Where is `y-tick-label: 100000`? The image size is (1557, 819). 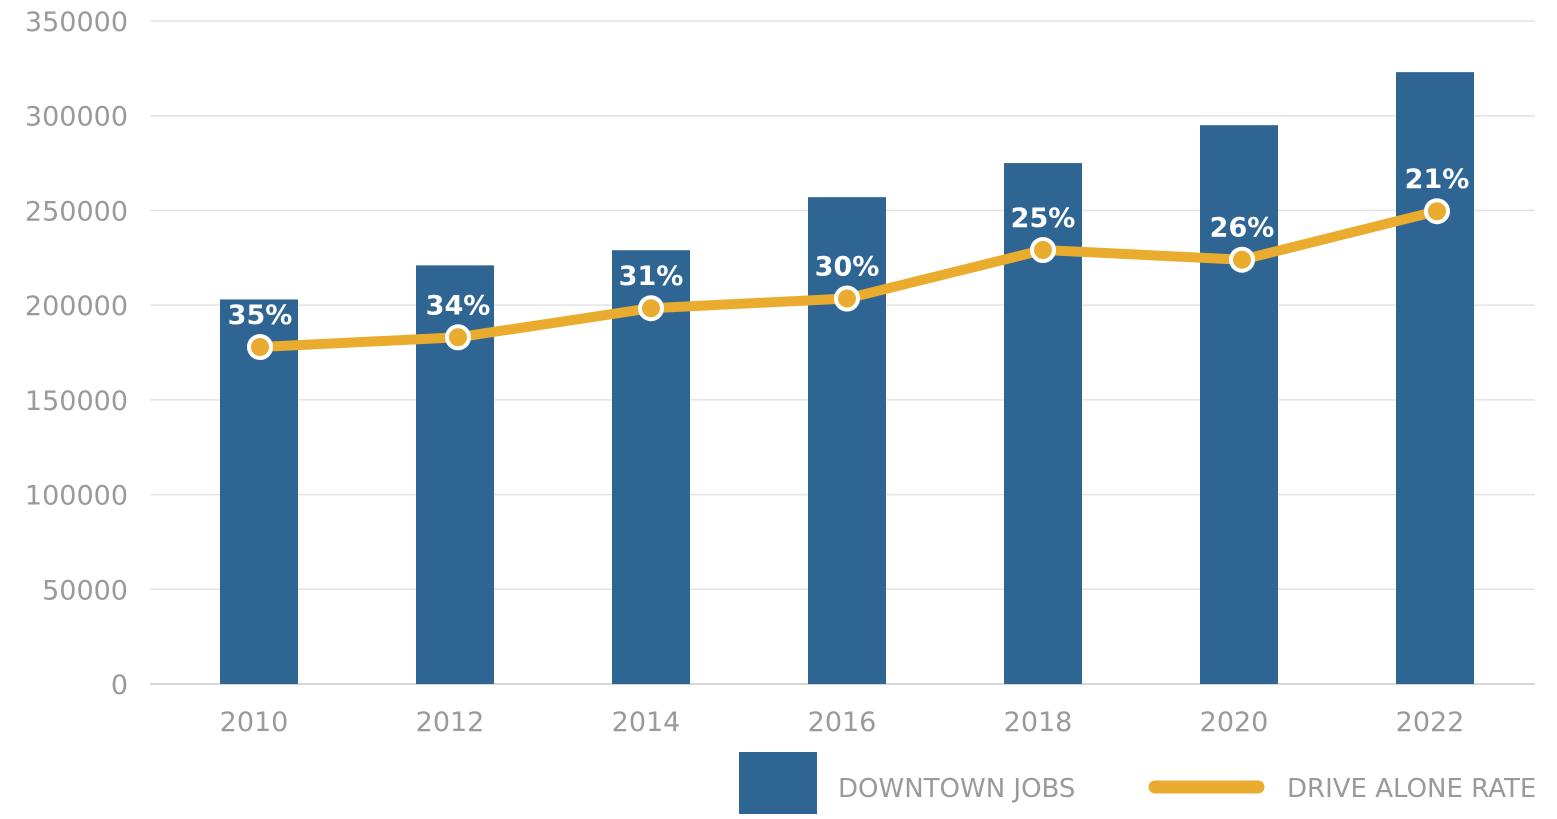
y-tick-label: 100000 is located at coordinates (76, 496).